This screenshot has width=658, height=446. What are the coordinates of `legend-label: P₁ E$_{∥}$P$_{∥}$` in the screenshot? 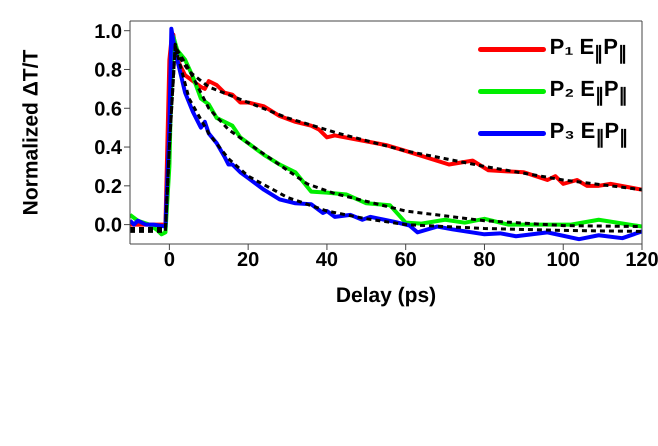 It's located at (588, 49).